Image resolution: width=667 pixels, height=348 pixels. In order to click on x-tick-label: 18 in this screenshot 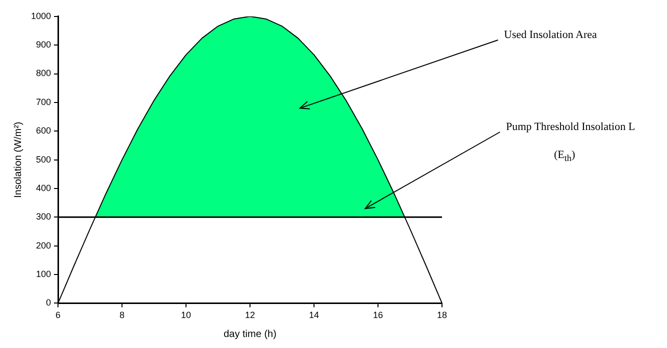, I will do `click(442, 315)`.